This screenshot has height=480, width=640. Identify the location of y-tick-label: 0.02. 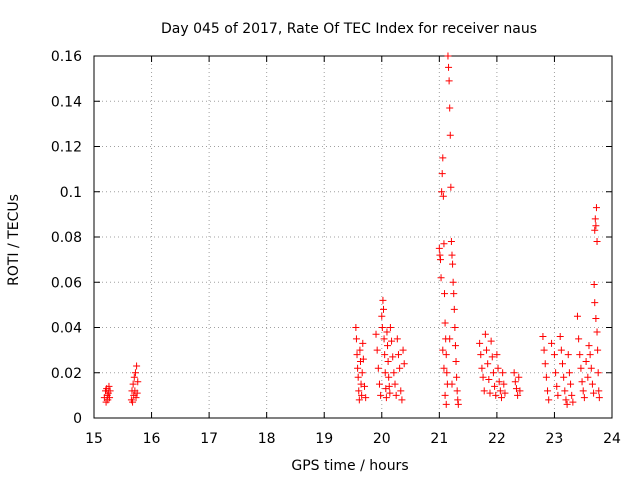
(66, 374).